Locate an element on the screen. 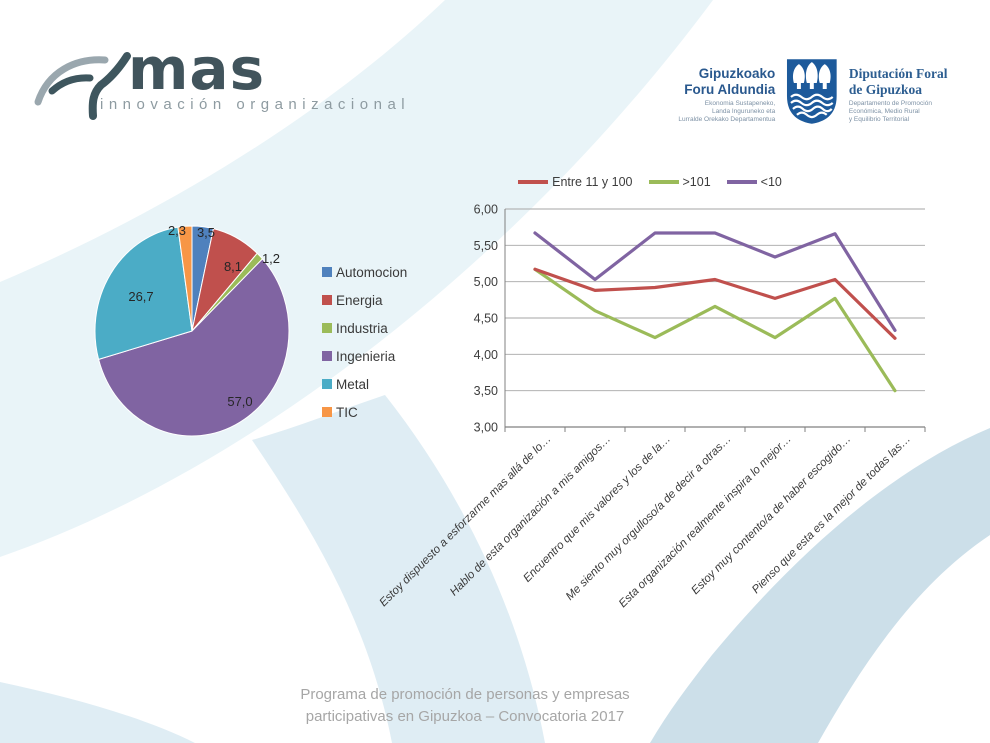  pie-data-label: 26,7 is located at coordinates (140, 296).